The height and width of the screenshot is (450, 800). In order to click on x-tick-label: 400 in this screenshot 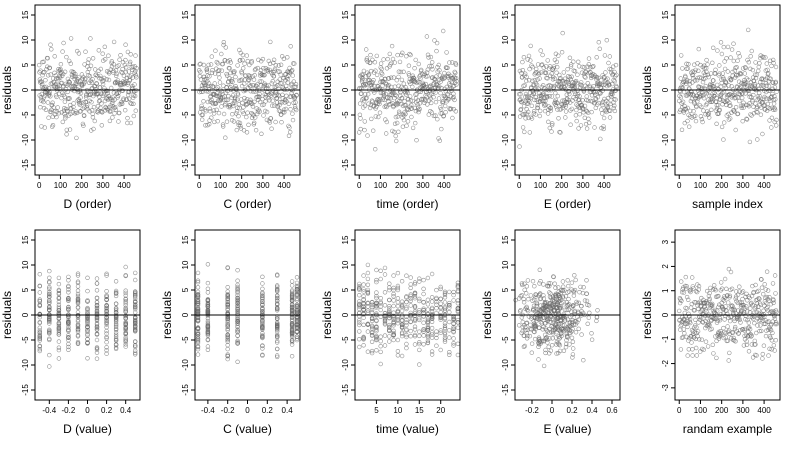, I will do `click(764, 185)`.